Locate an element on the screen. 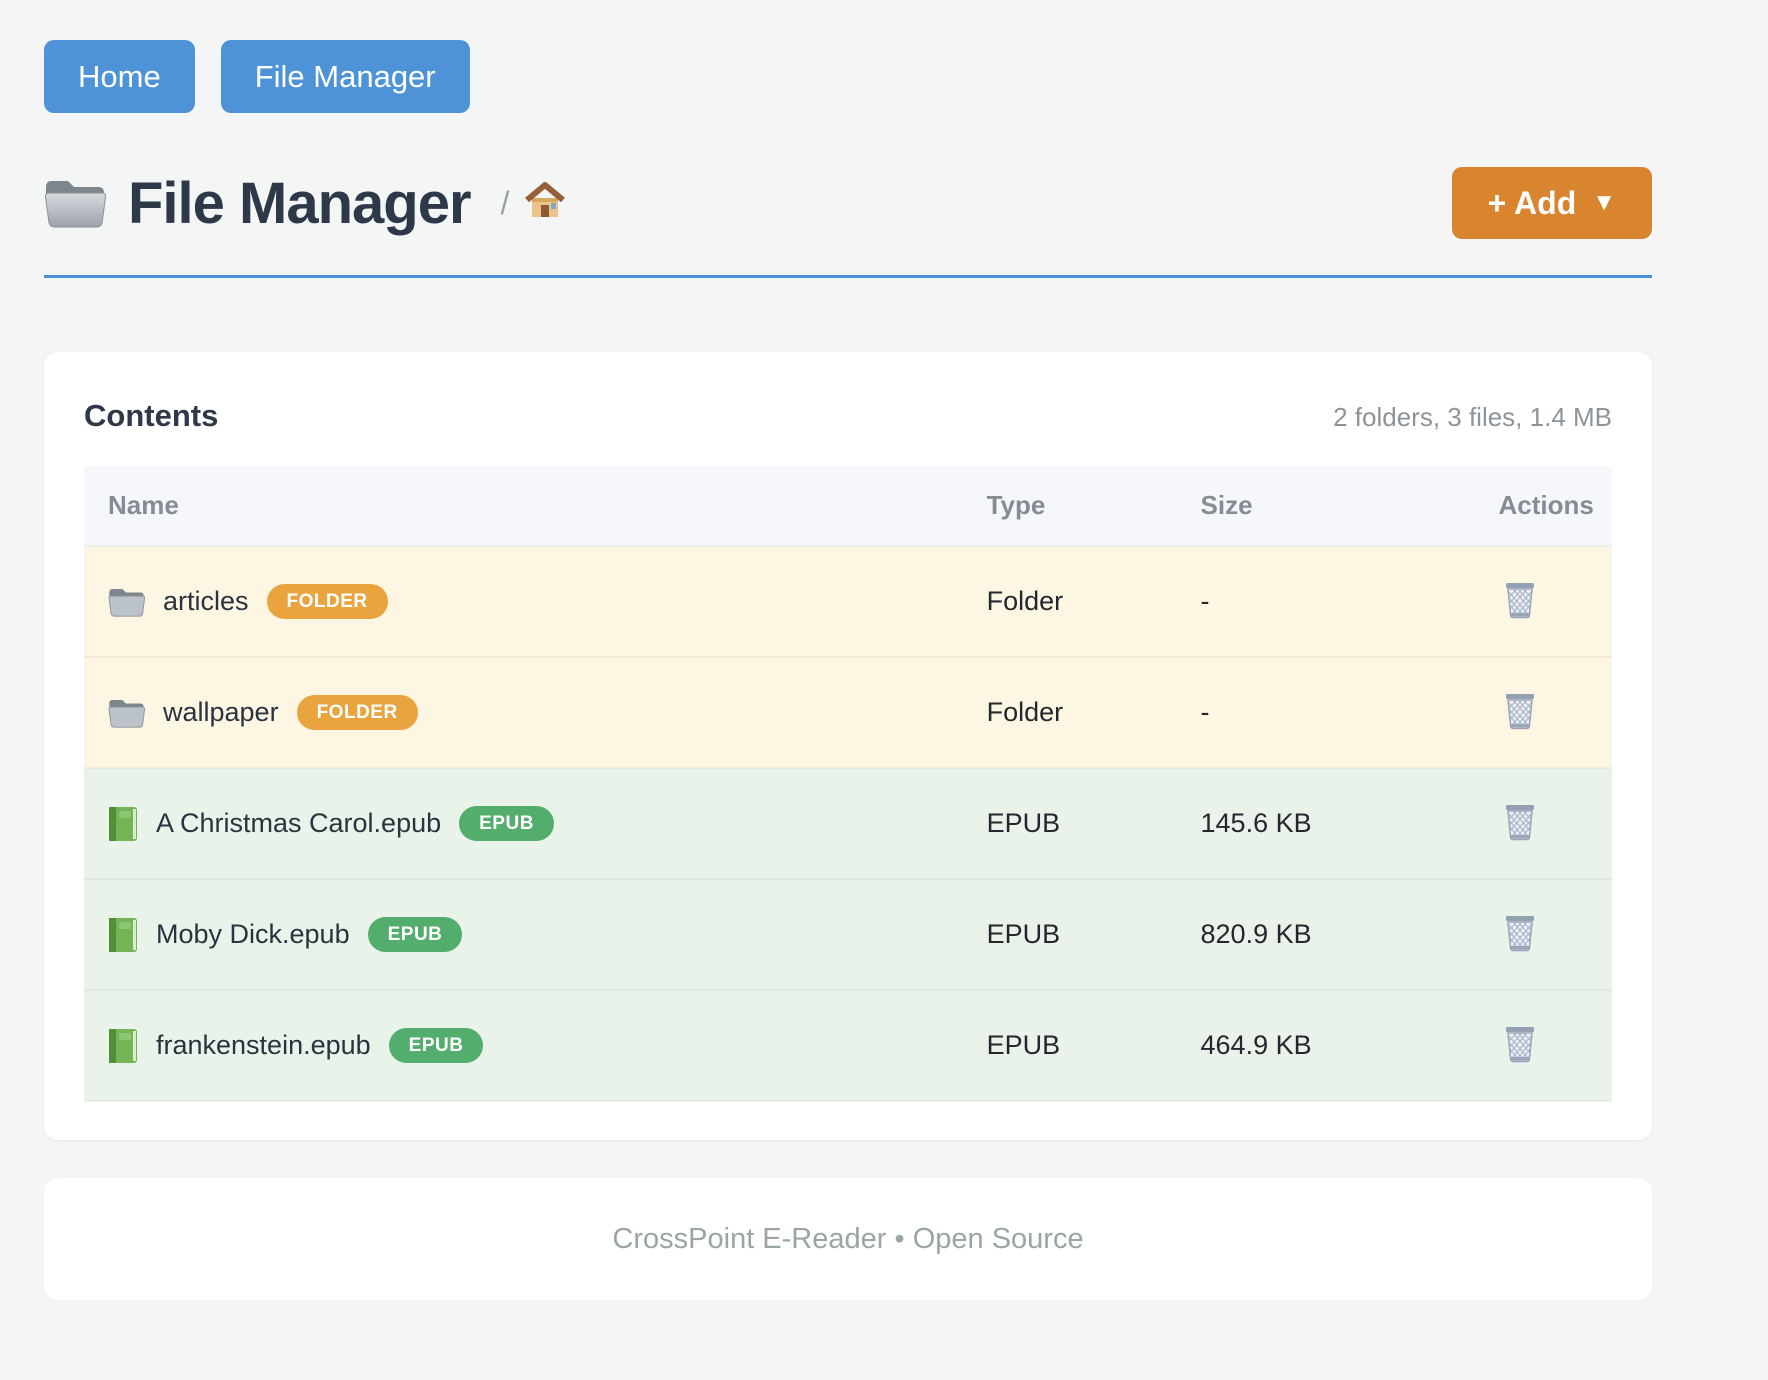  name-cell: frankenstein.epub EPUB is located at coordinates (523, 1046).